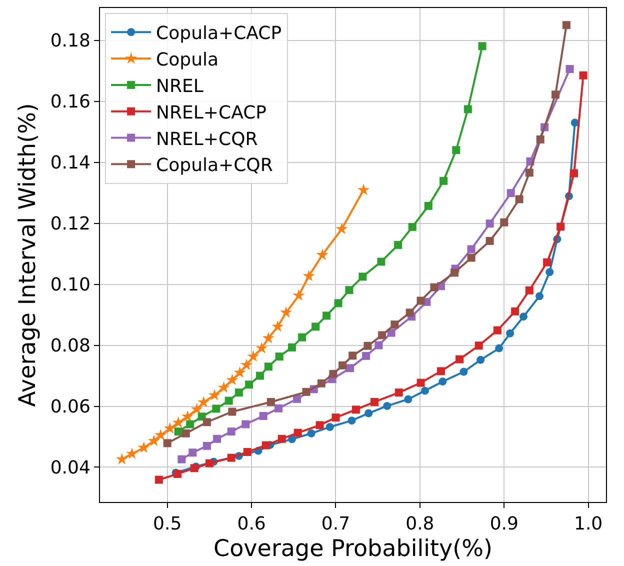 This screenshot has height=566, width=624. What do you see at coordinates (353, 549) in the screenshot?
I see `x-axis-title: Coverage Probability(%)` at bounding box center [353, 549].